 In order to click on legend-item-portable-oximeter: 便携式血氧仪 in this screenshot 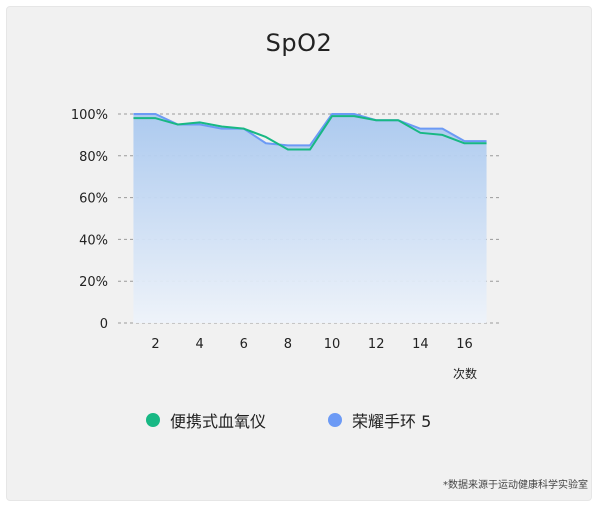, I will do `click(206, 420)`.